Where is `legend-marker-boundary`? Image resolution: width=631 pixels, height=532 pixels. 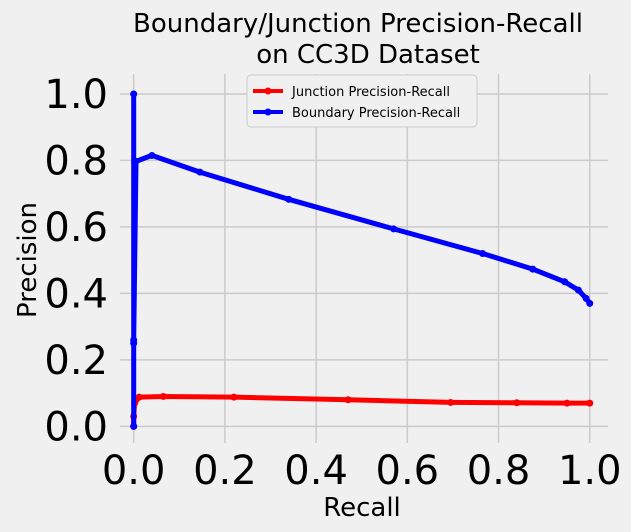
legend-marker-boundary is located at coordinates (268, 112).